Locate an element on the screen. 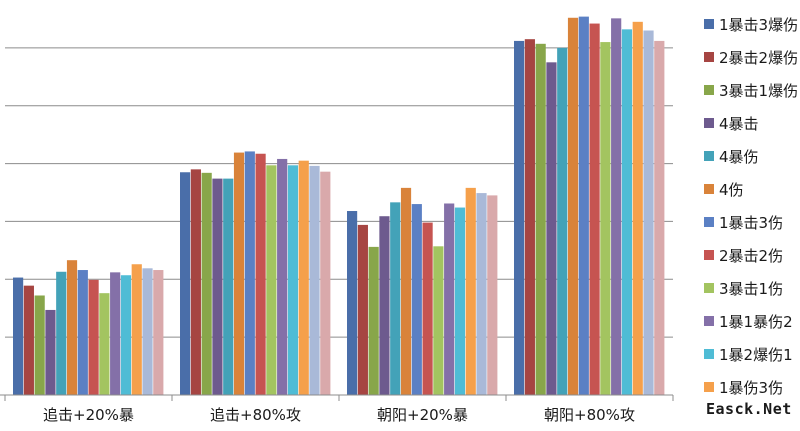  axes: 追击+20%暴 追击+80%攻 朝阳+20%暴 朝阳+80%攻 is located at coordinates (337, 409).